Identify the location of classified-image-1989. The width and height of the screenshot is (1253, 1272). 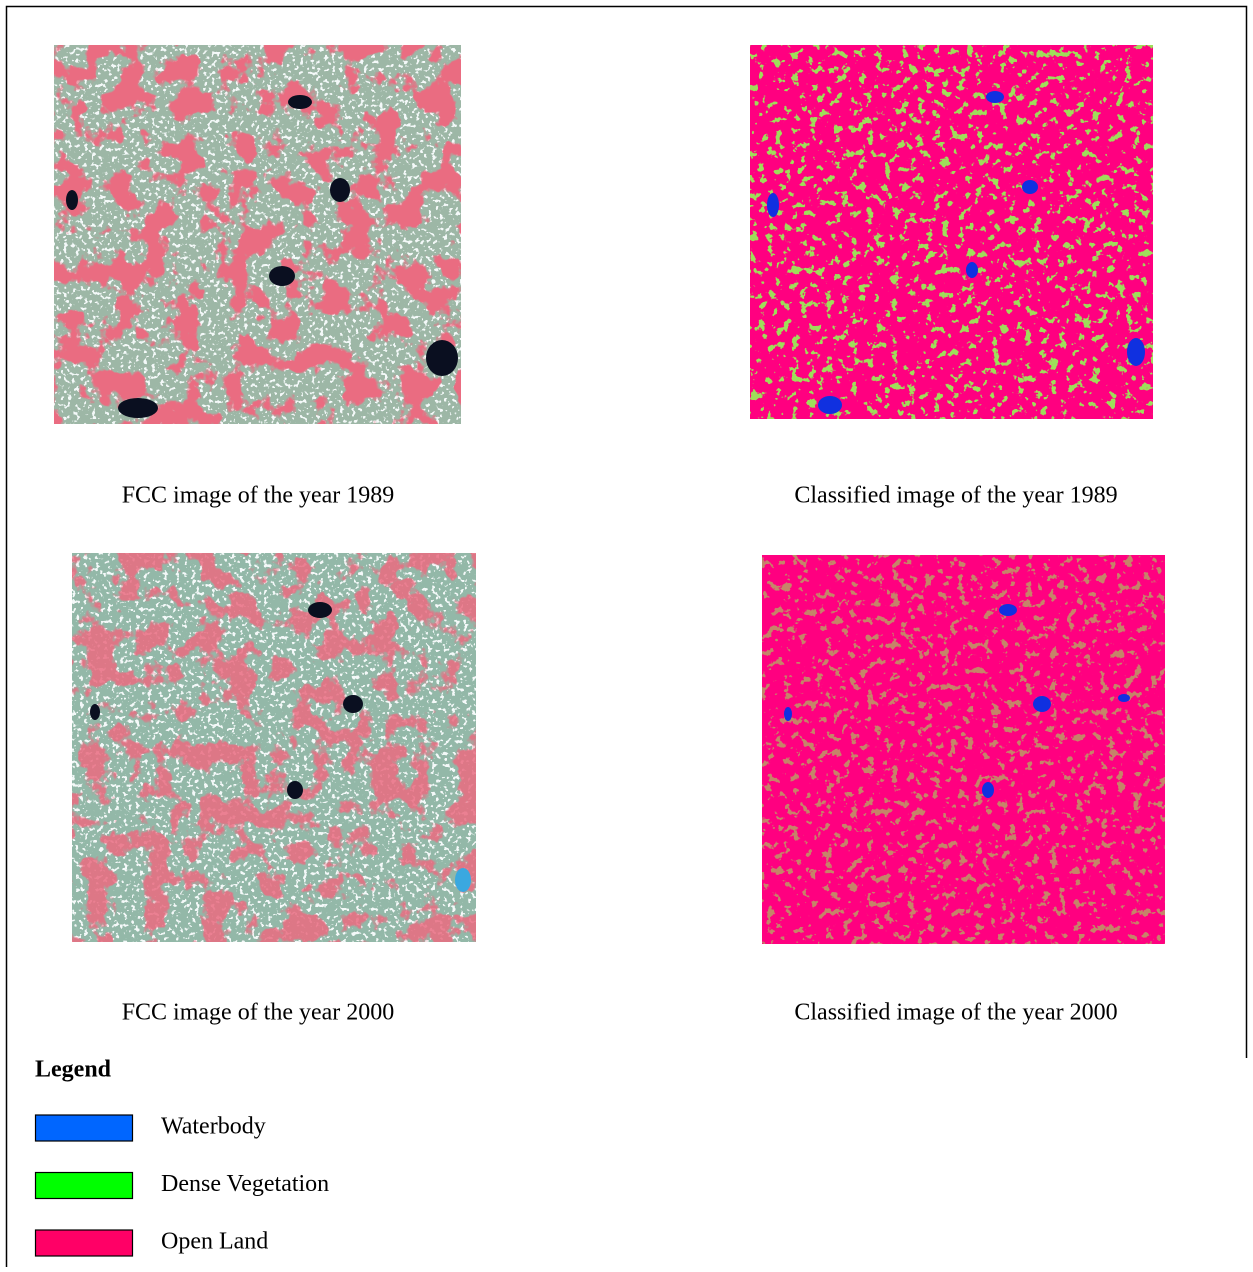
(951, 232).